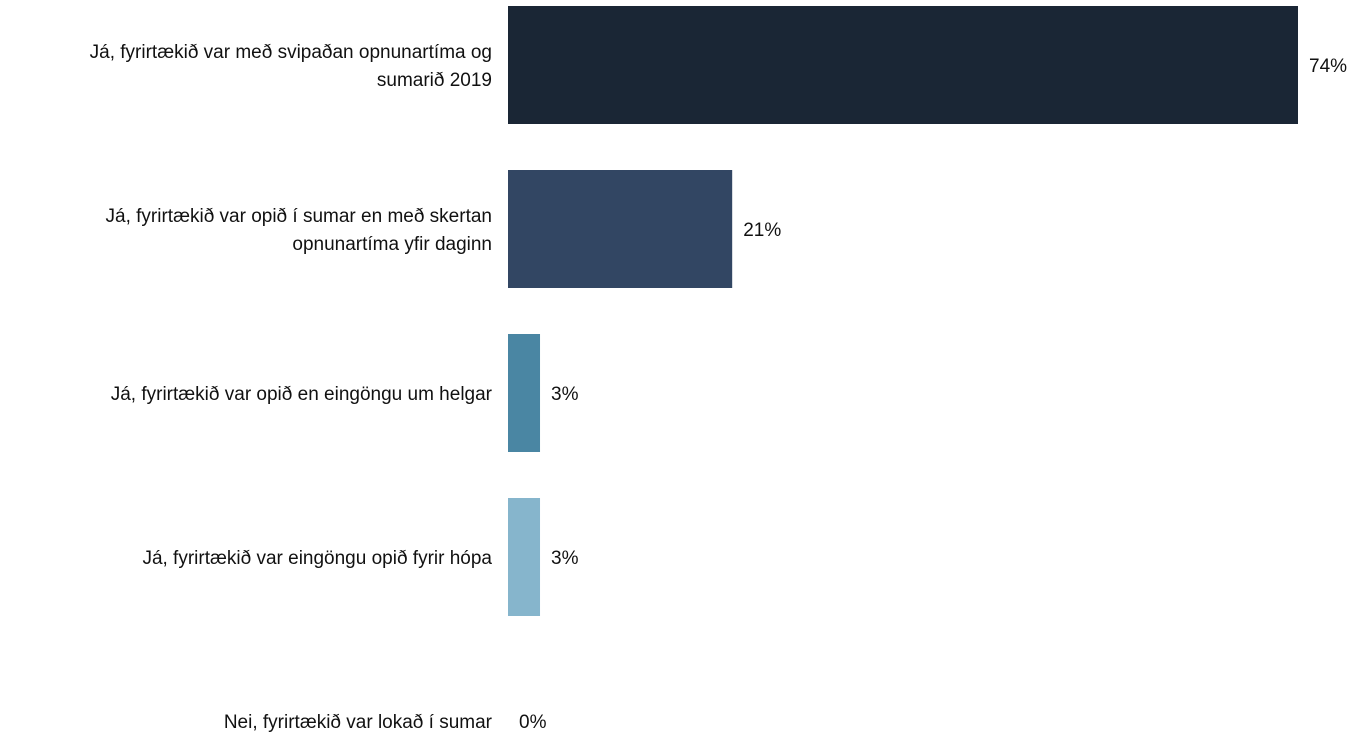  I want to click on category-label-line: opnunartíma yfir daginn, so click(392, 244).